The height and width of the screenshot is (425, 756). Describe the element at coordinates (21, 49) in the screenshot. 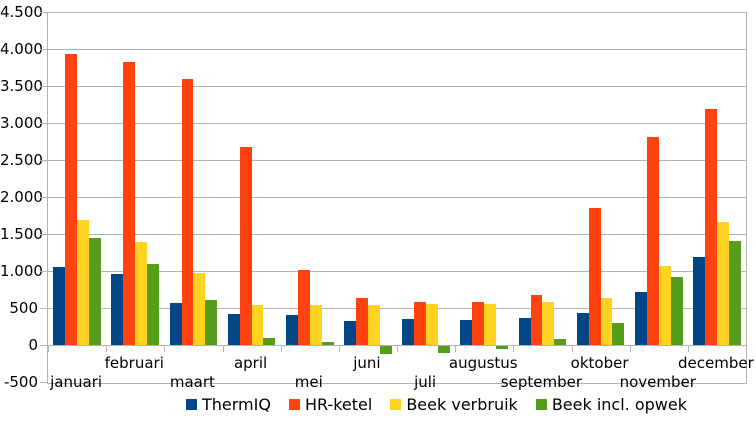

I see `y-axis-tick-label: 4.000` at that location.